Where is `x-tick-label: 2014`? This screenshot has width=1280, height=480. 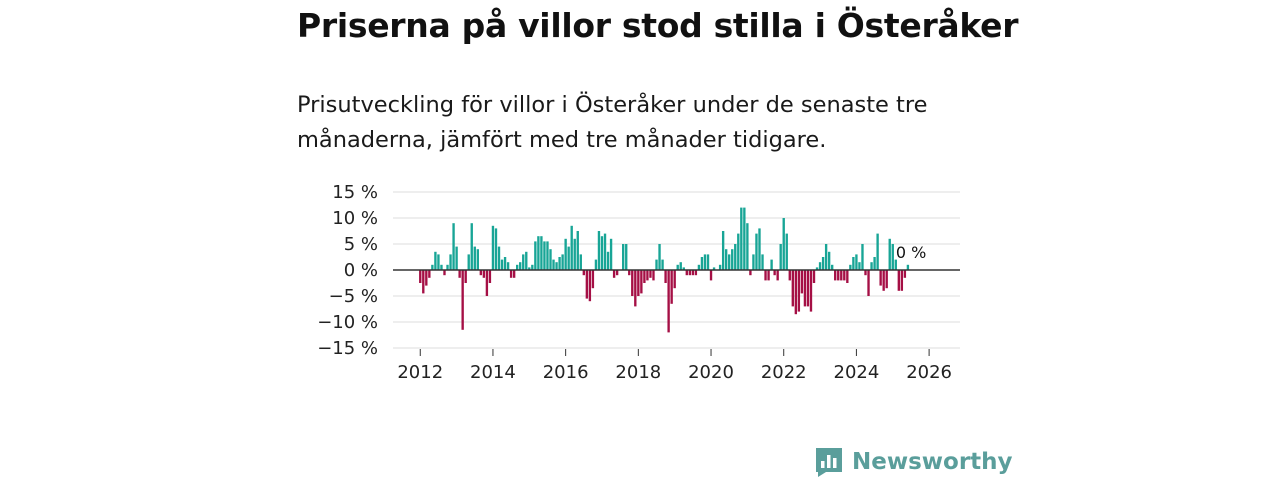 x-tick-label: 2014 is located at coordinates (493, 372).